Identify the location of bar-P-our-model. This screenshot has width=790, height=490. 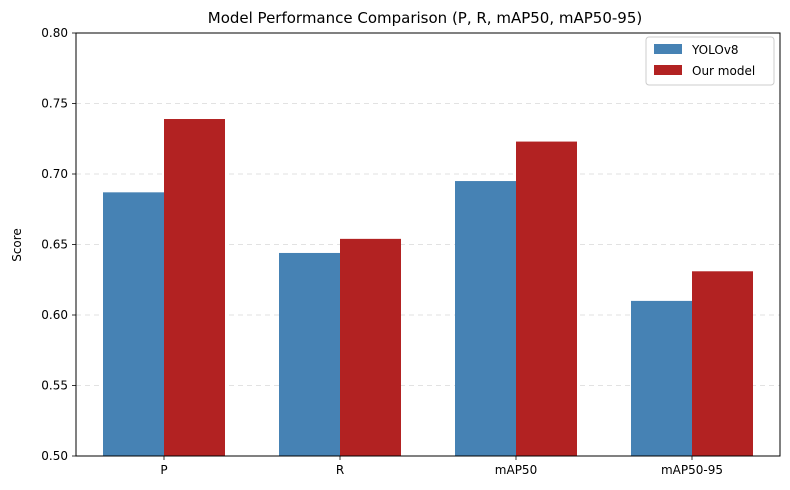
(194, 287).